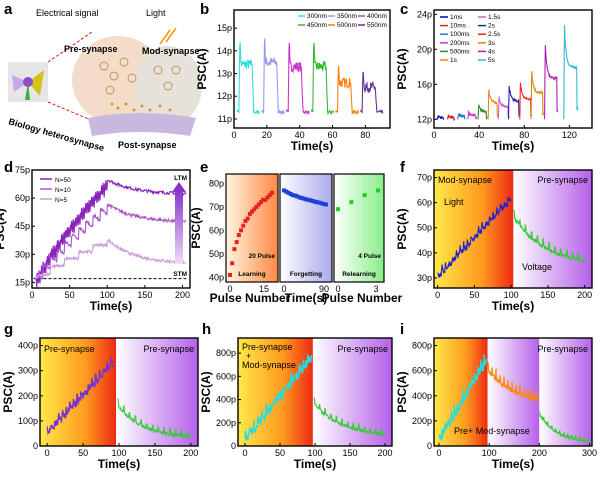  What do you see at coordinates (61, 200) in the screenshot?
I see `legend-entry: N=5` at bounding box center [61, 200].